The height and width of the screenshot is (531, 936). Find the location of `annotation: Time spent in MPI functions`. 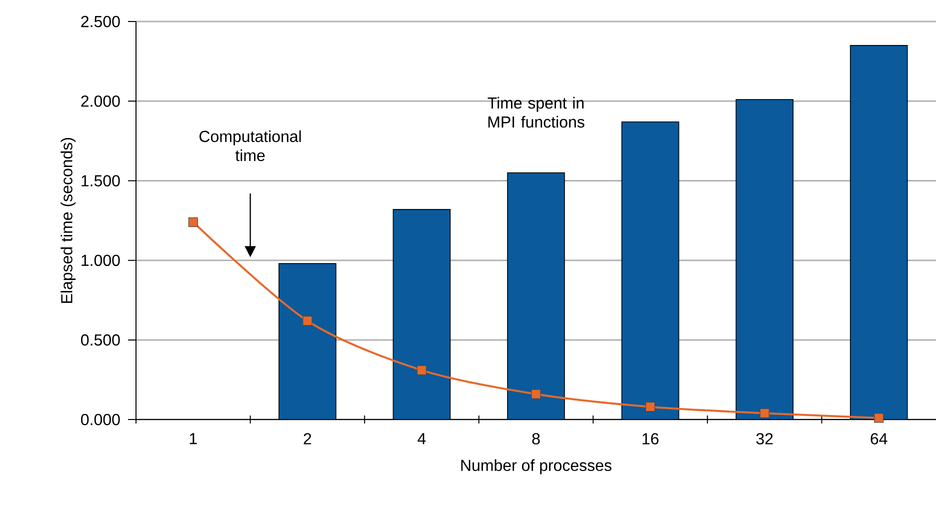

annotation: Time spent in MPI functions is located at coordinates (536, 112).